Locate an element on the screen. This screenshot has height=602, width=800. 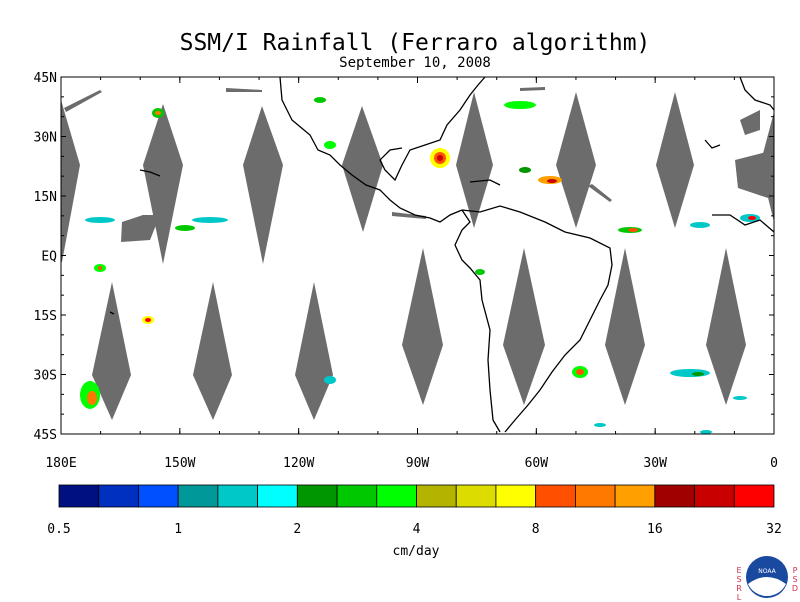
coastline-caribbean is located at coordinates (485, 182).